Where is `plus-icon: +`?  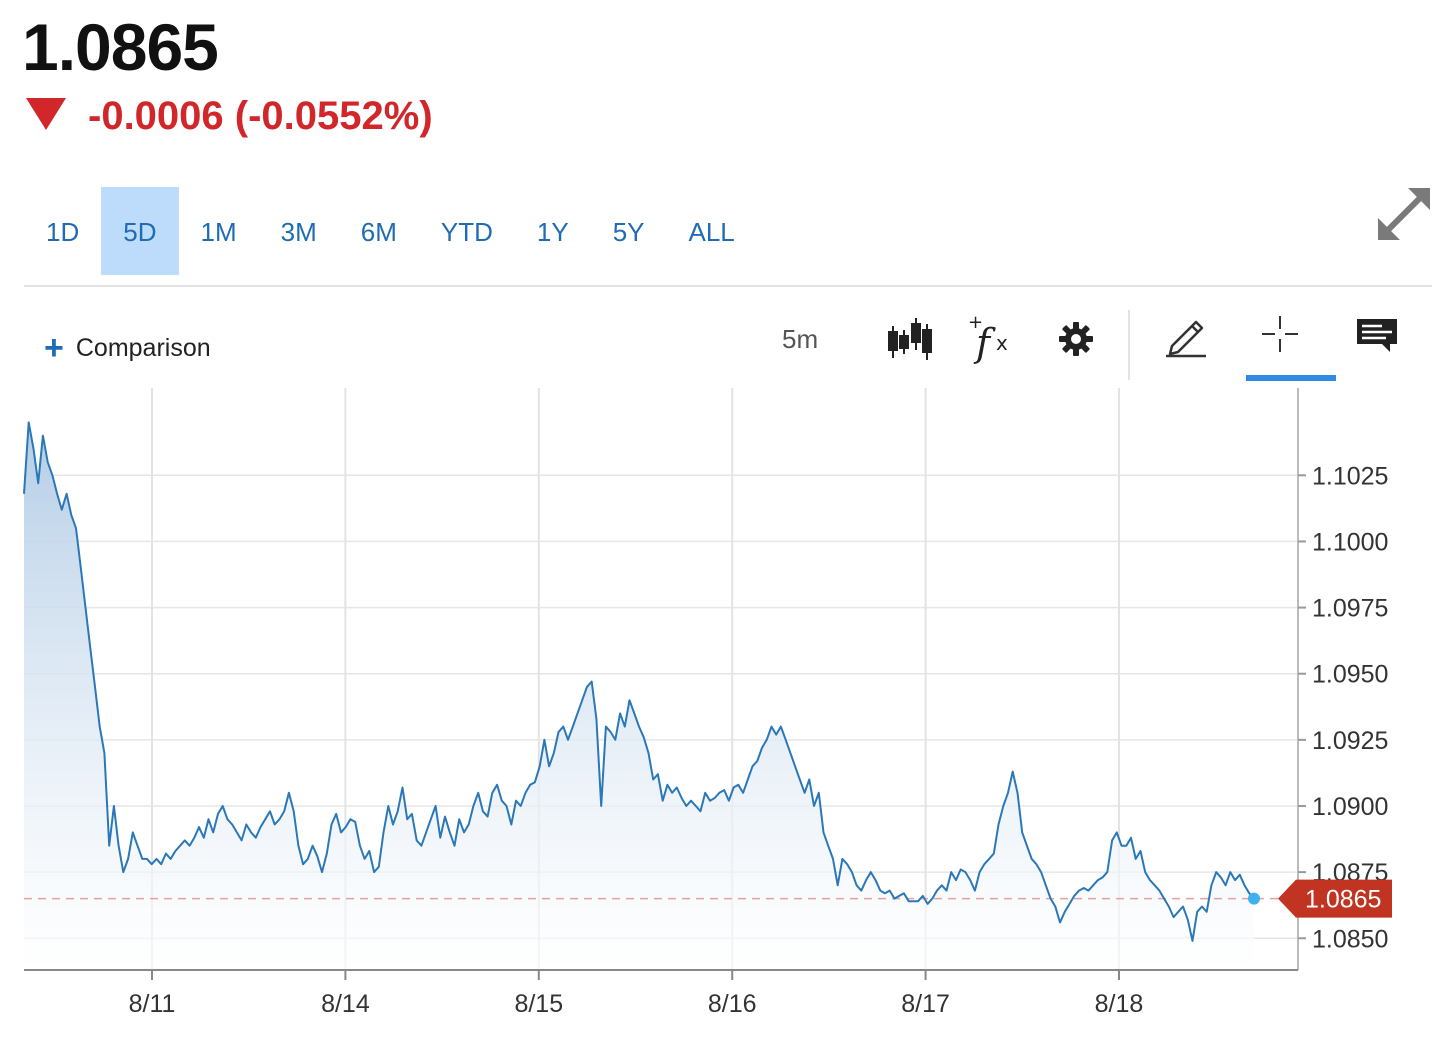
plus-icon: + is located at coordinates (54, 348).